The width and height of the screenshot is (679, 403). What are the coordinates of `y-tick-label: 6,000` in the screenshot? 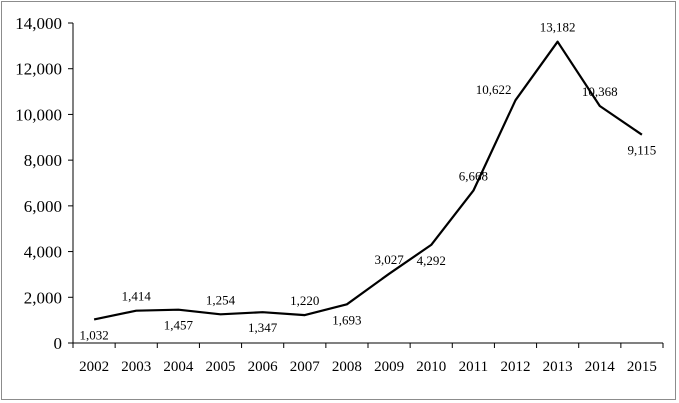 It's located at (43, 206).